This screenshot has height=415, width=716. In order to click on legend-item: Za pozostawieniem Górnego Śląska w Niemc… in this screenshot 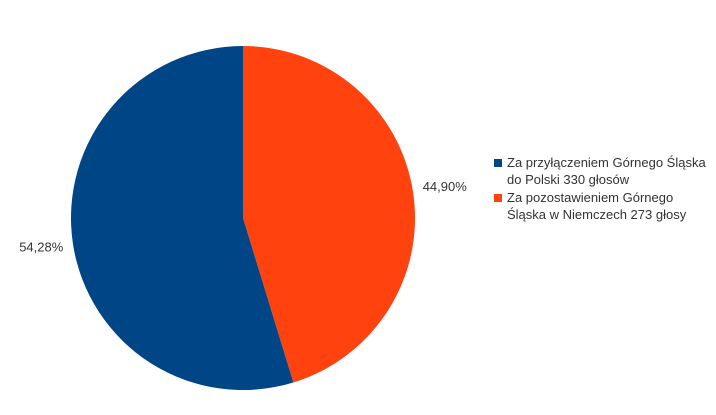, I will do `click(603, 206)`.